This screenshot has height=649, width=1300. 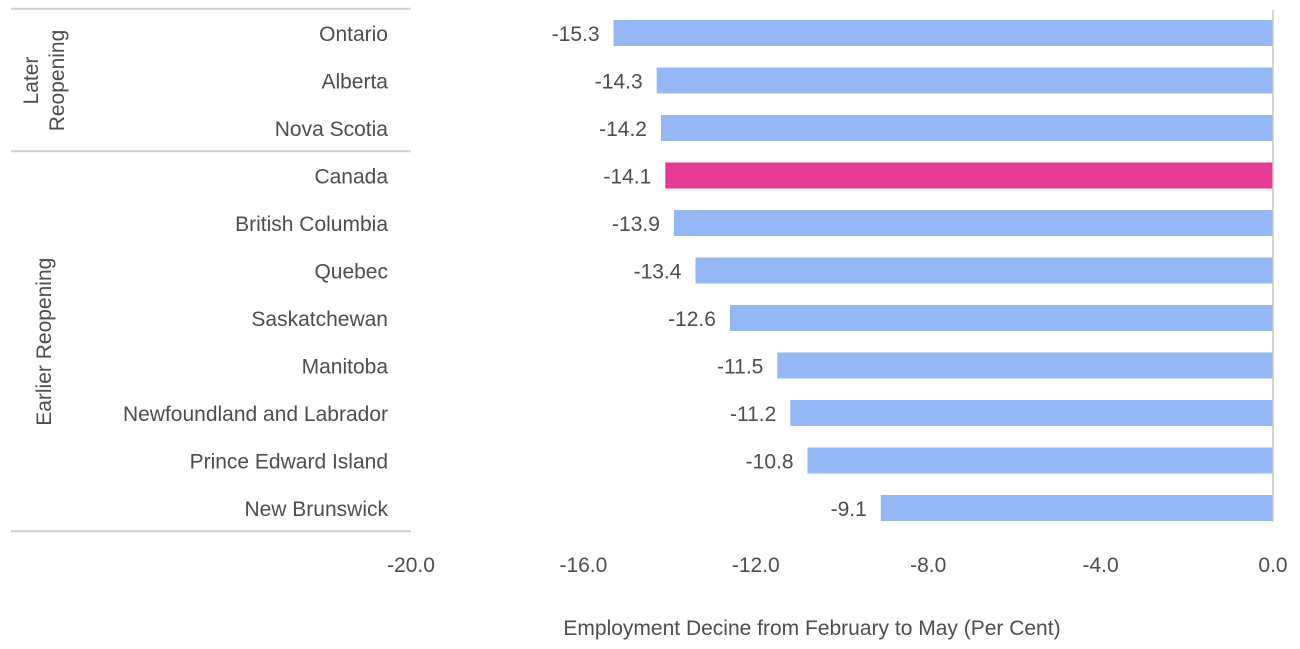 What do you see at coordinates (627, 177) in the screenshot?
I see `value-label-canada: -14.1` at bounding box center [627, 177].